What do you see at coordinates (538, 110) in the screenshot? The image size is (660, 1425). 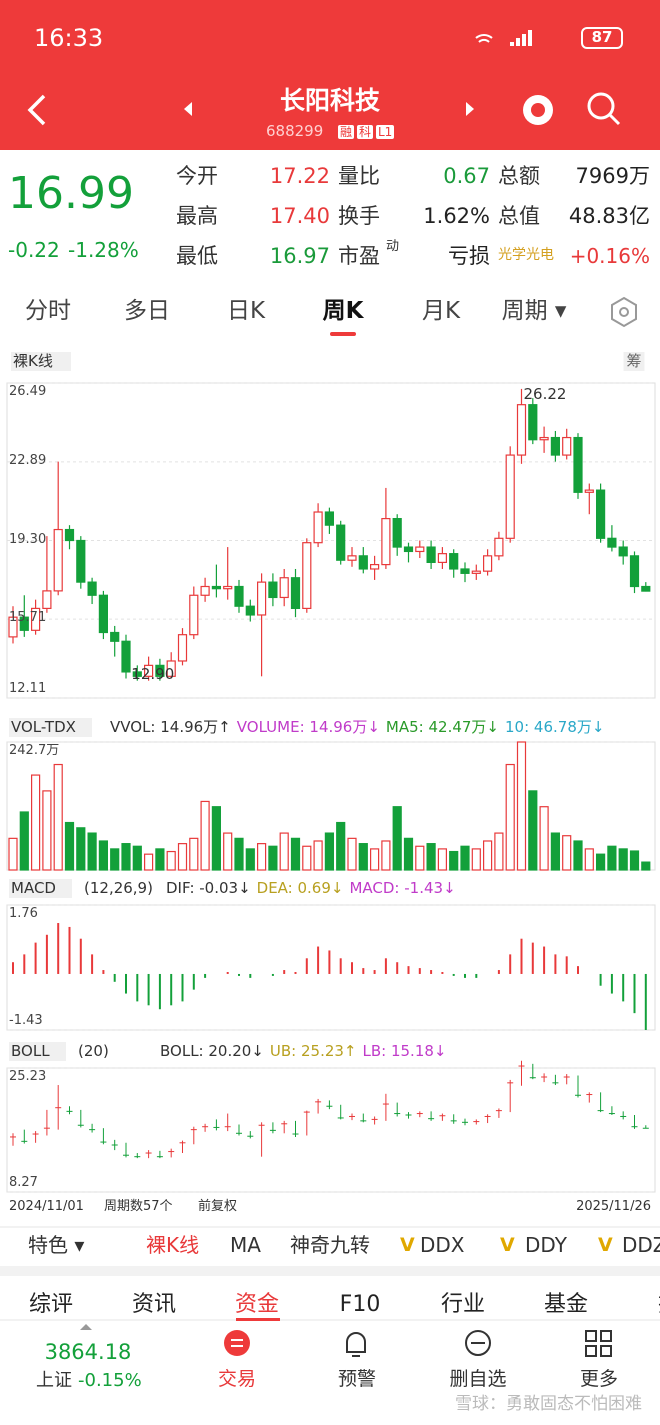 I see `mascot-eye` at bounding box center [538, 110].